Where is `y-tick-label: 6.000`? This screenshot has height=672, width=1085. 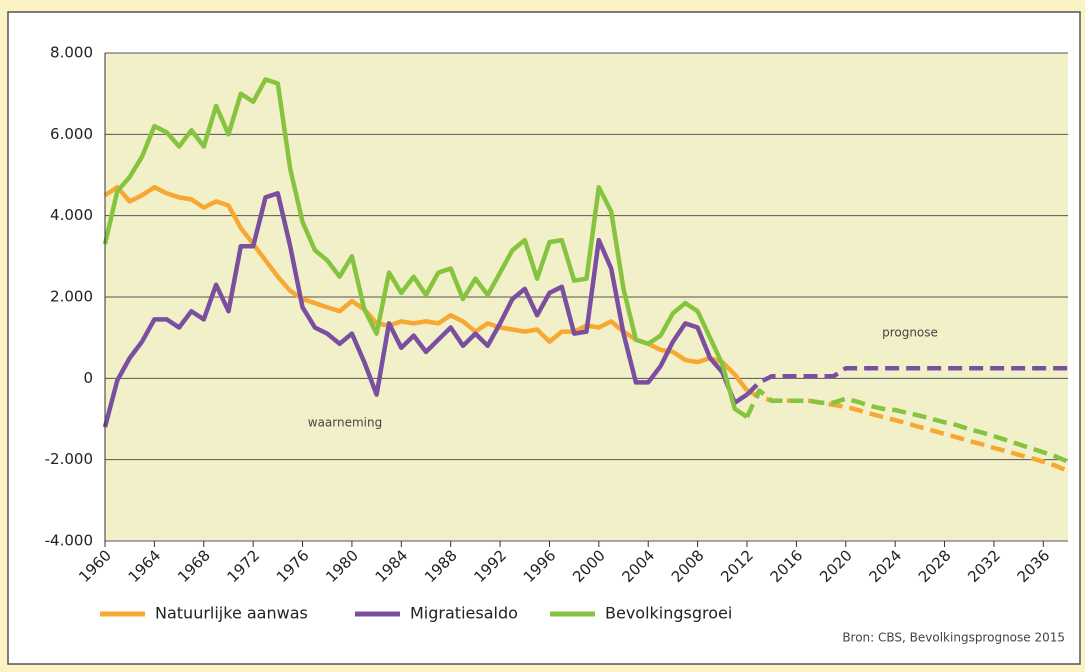 y-tick-label: 6.000 is located at coordinates (71, 134).